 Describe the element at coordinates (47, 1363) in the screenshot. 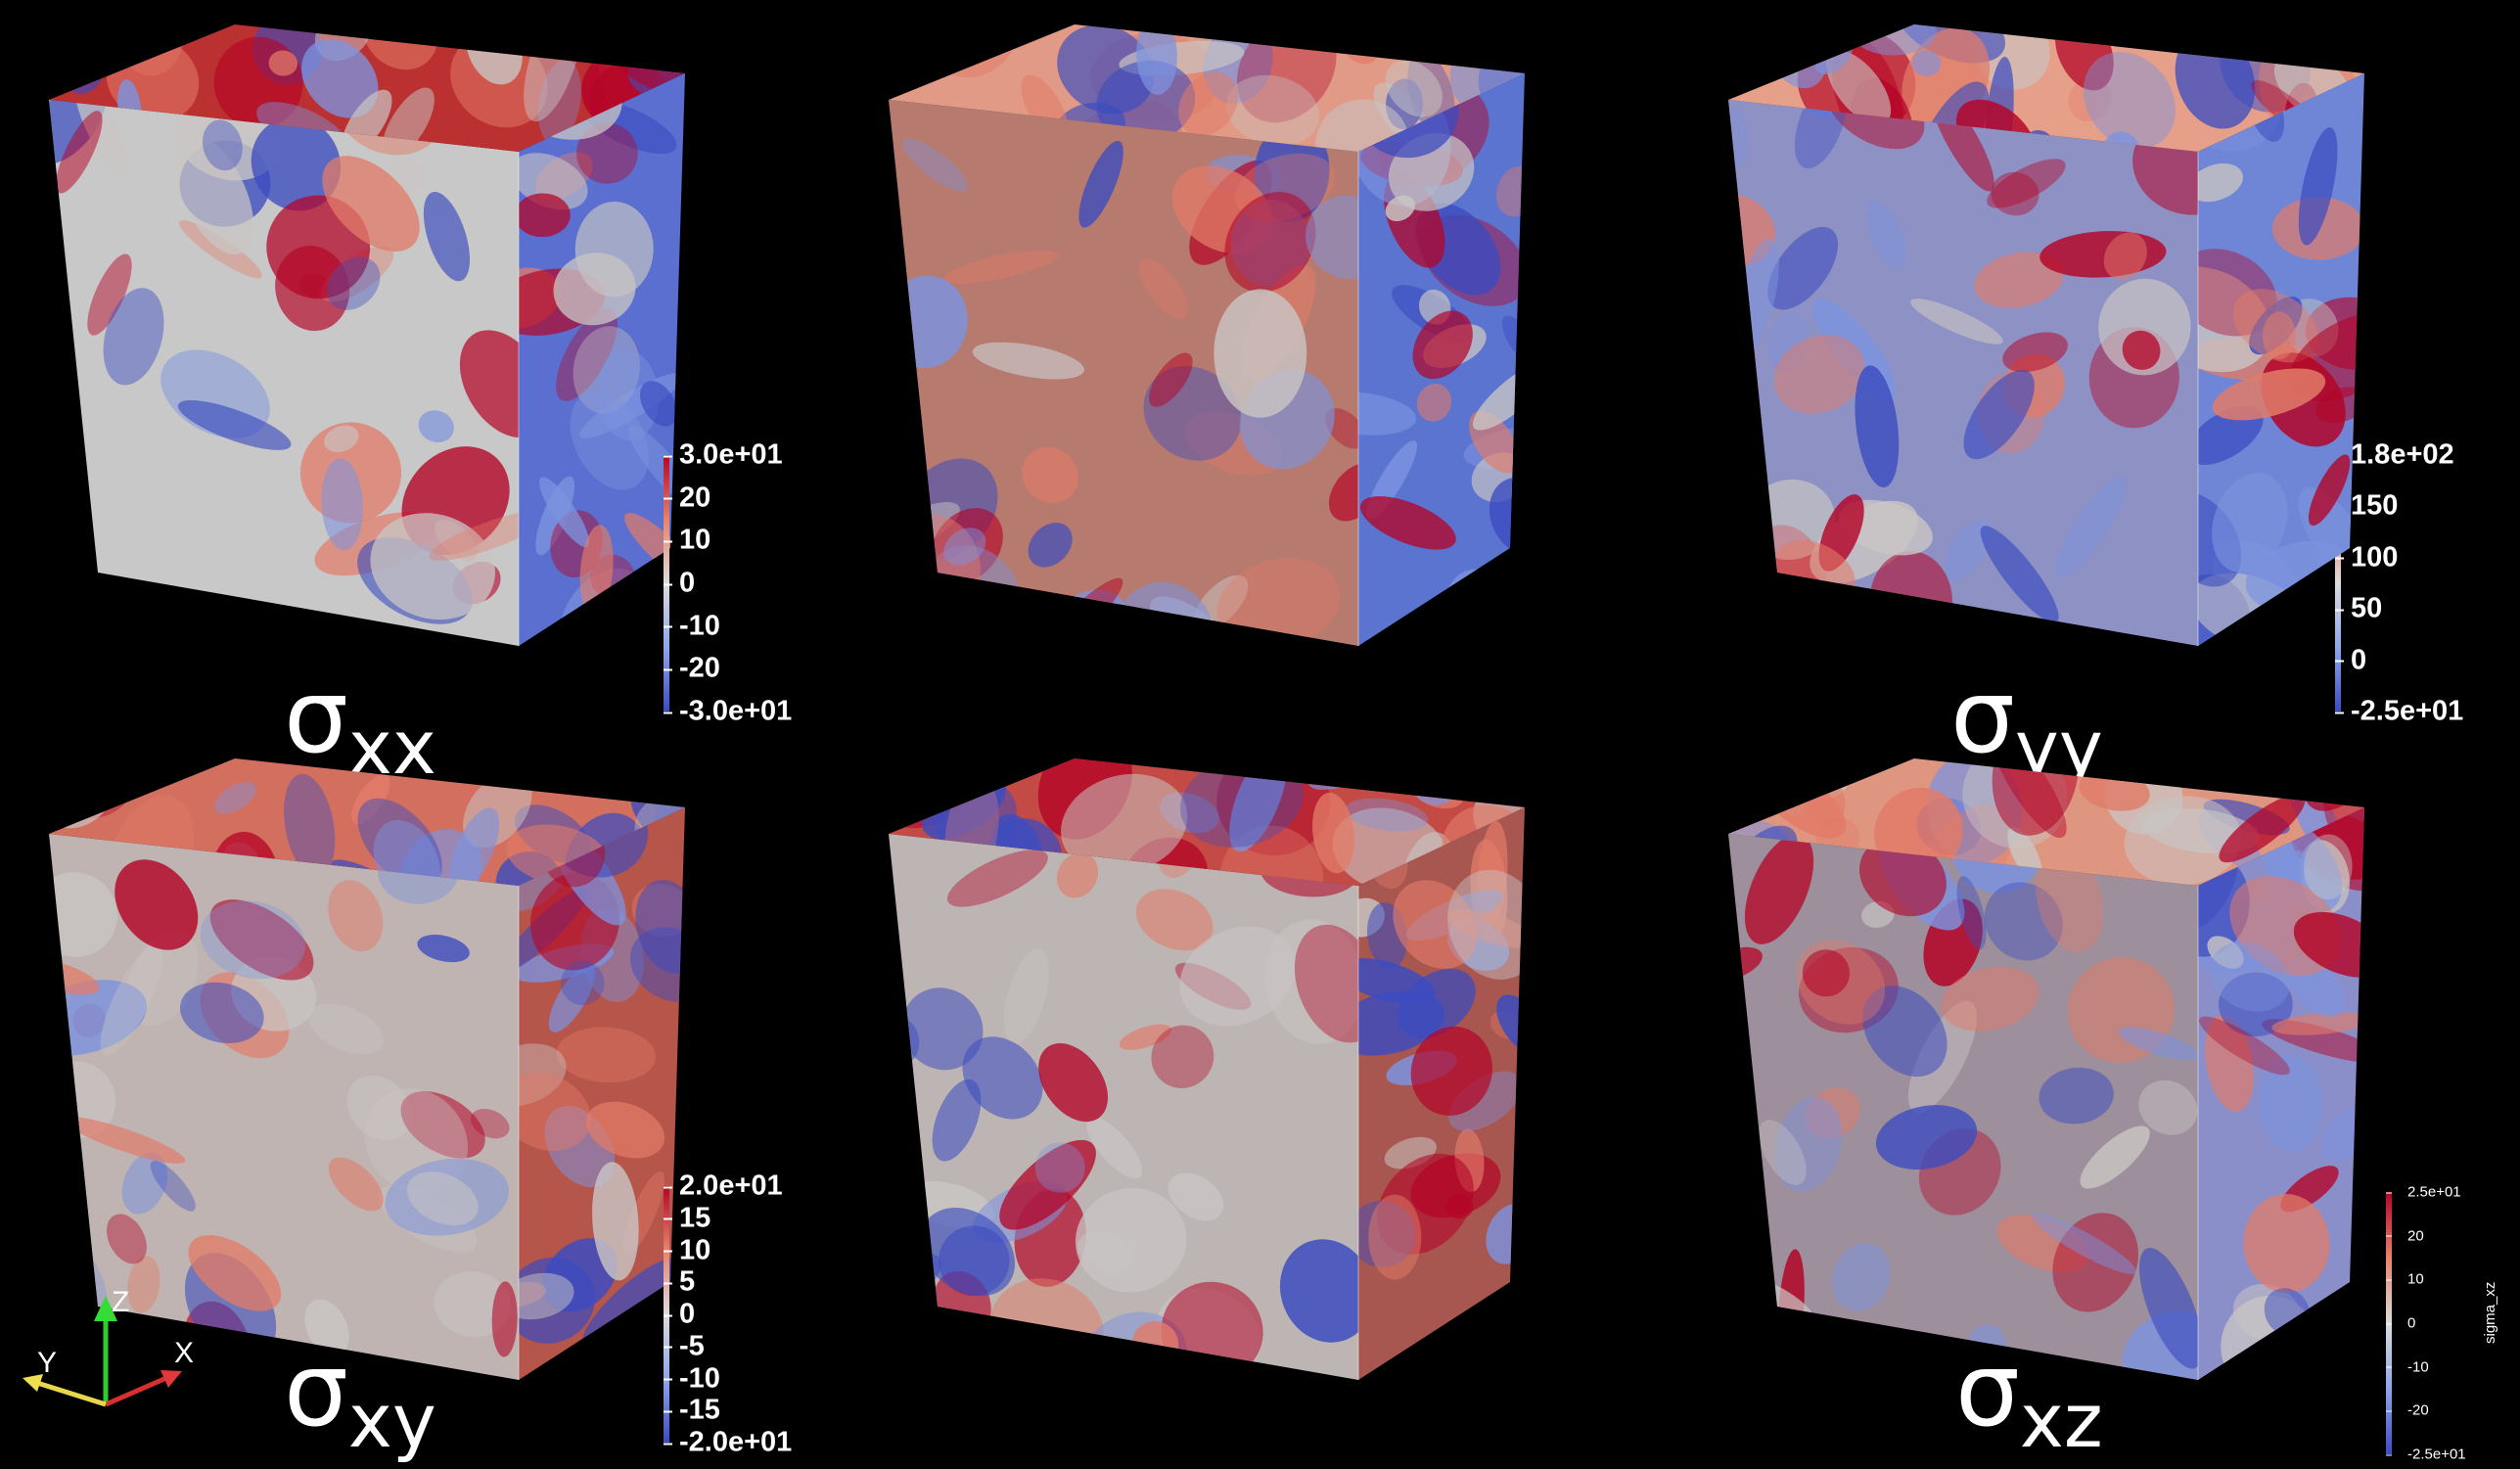

I see `y-axis-label: Y` at that location.